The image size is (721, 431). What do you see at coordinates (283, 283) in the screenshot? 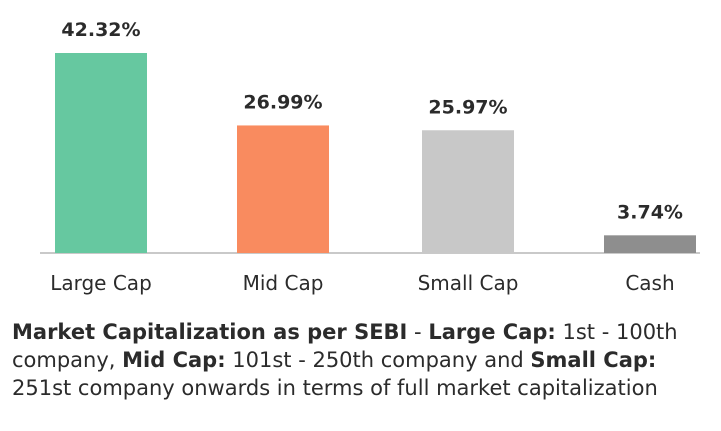
I see `category-label-mid-cap: Mid Cap` at bounding box center [283, 283].